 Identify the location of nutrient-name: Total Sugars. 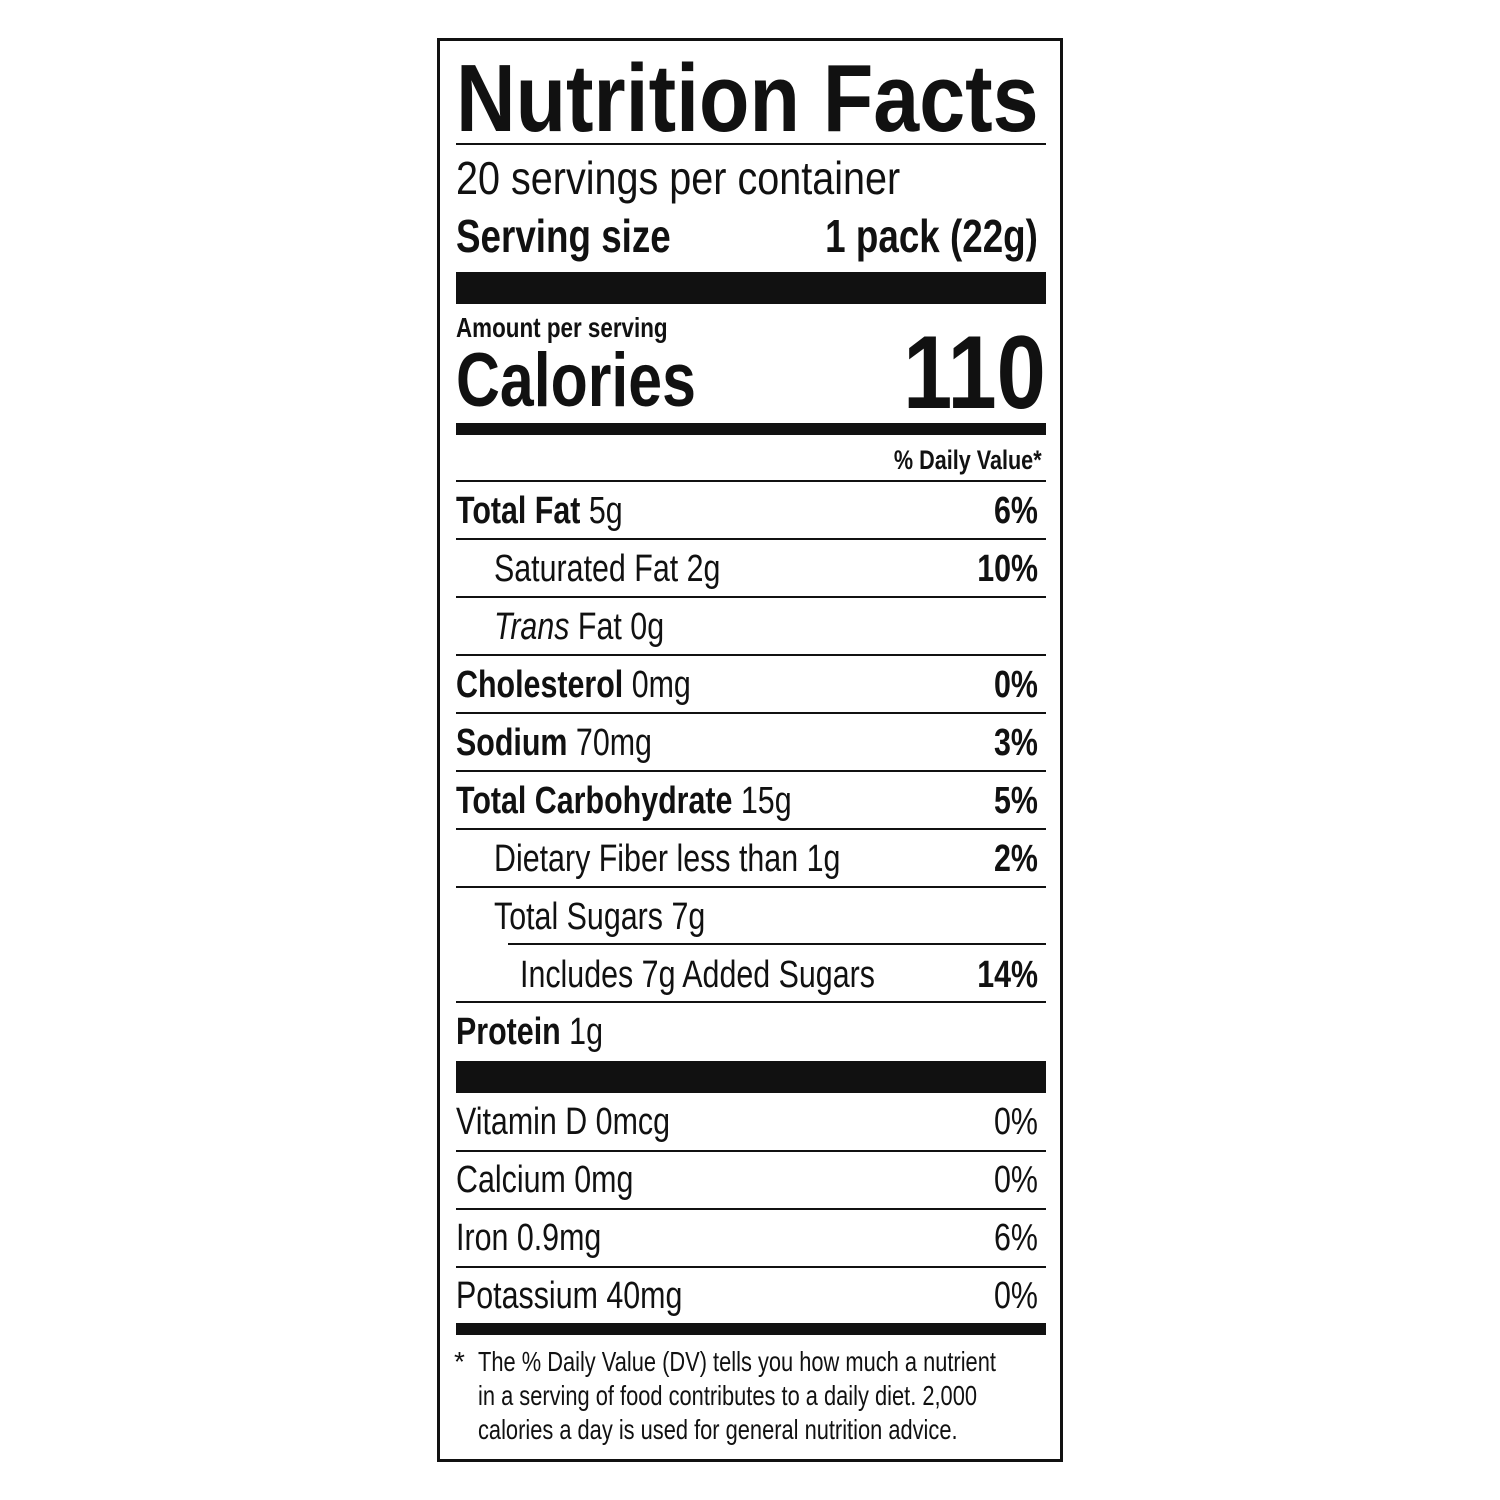
(578, 917).